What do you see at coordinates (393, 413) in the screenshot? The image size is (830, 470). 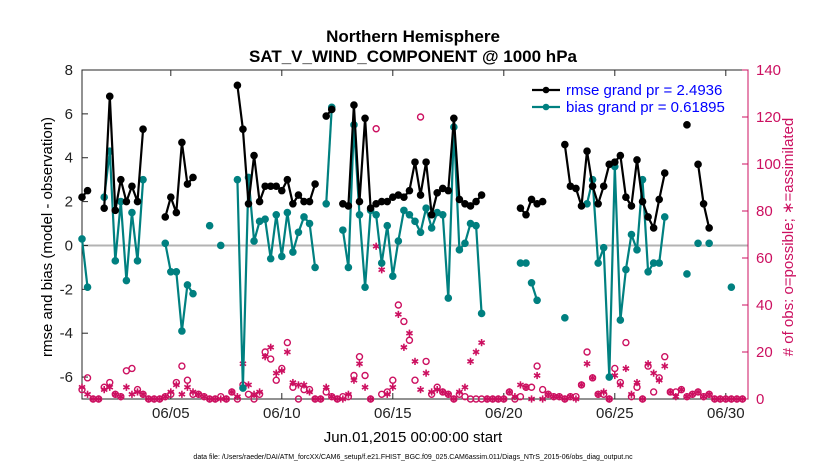 I see `x-tick-label: 06/15` at bounding box center [393, 413].